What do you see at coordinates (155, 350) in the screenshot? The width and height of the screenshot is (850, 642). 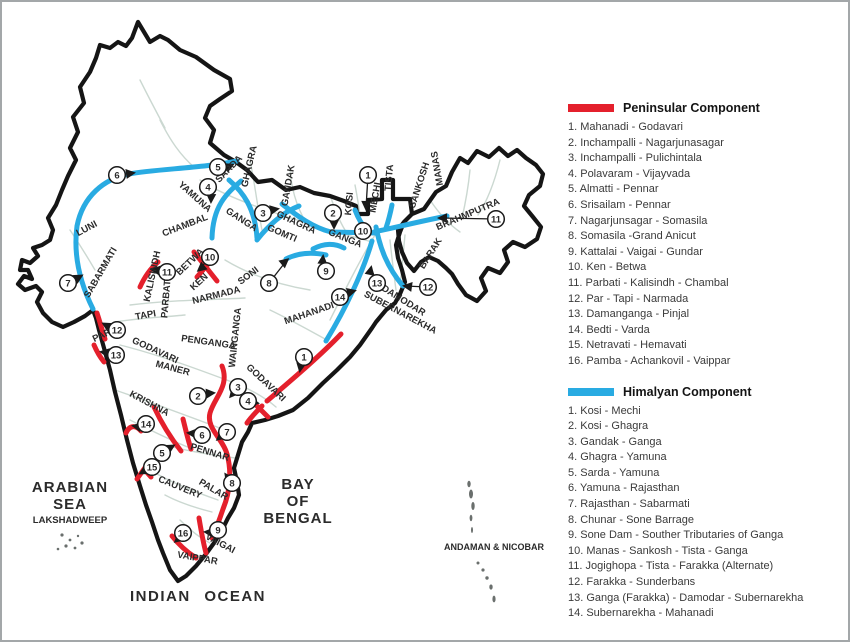 I see `river-label: GODAVARI` at bounding box center [155, 350].